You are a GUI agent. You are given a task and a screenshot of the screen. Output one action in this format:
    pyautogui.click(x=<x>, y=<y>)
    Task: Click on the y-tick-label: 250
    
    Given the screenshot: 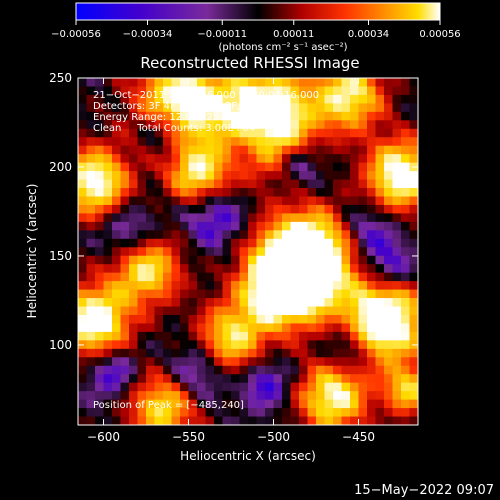 What is the action you would take?
    pyautogui.click(x=60, y=78)
    